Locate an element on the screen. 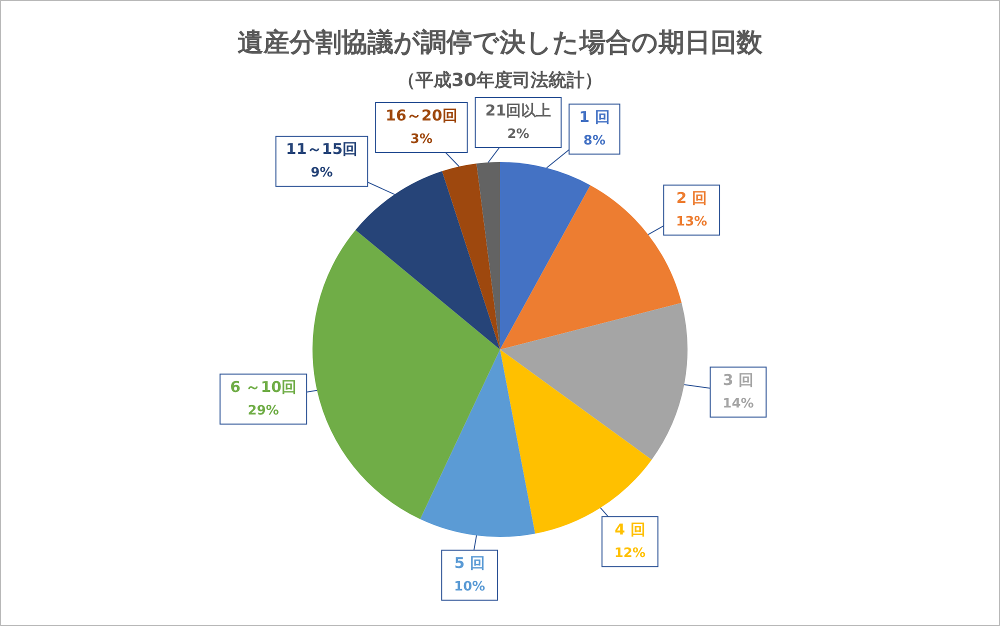 The image size is (1000, 626). chart-title: 遺産分割協議が調停で決した場合の期日回数 is located at coordinates (500, 43).